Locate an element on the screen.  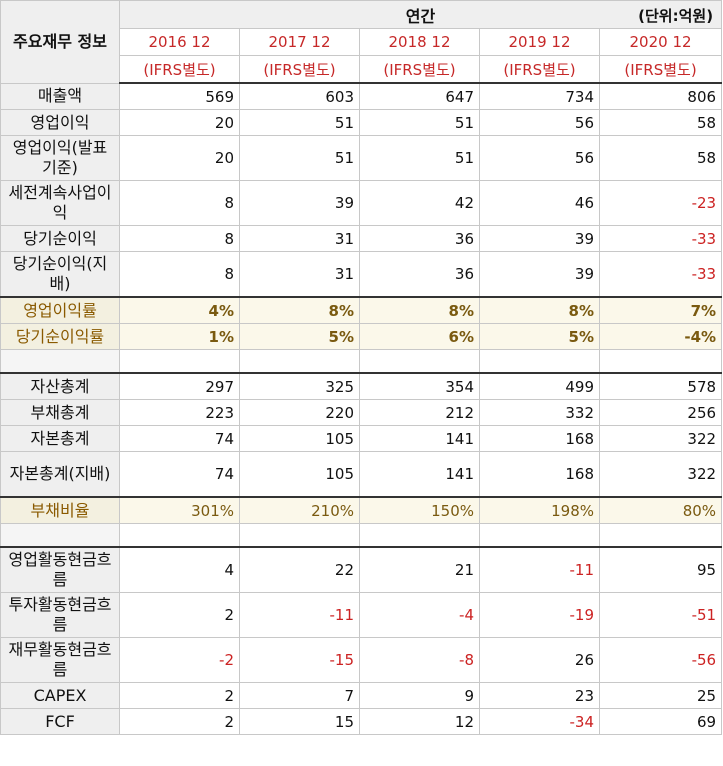
value-cell: 220 is located at coordinates (299, 412).